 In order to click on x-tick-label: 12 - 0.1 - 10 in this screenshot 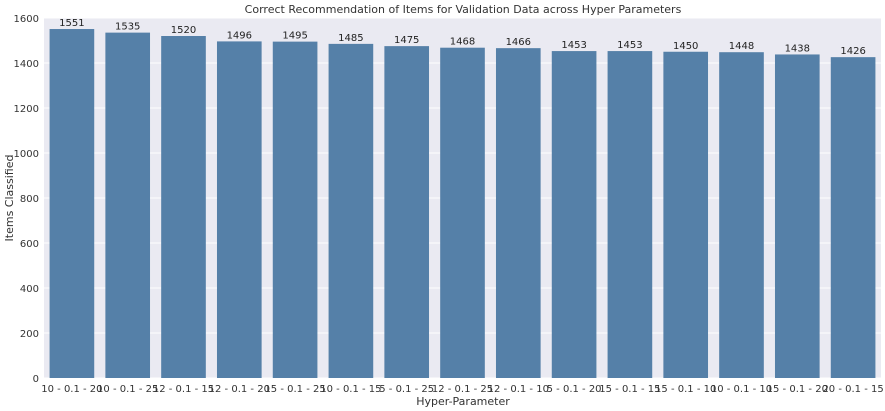, I will do `click(518, 389)`.